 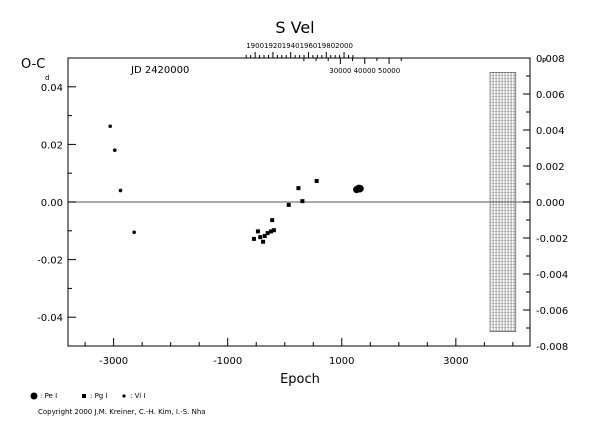 What do you see at coordinates (52, 88) in the screenshot?
I see `y-left-tick-label: 0.04` at bounding box center [52, 88].